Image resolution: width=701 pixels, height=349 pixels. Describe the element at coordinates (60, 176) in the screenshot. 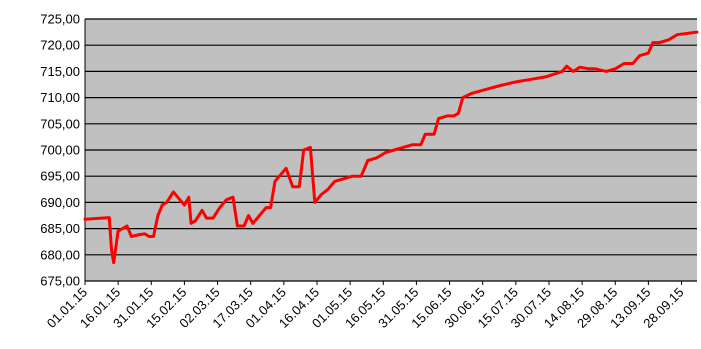

I see `y-tick-label: 695,00` at that location.